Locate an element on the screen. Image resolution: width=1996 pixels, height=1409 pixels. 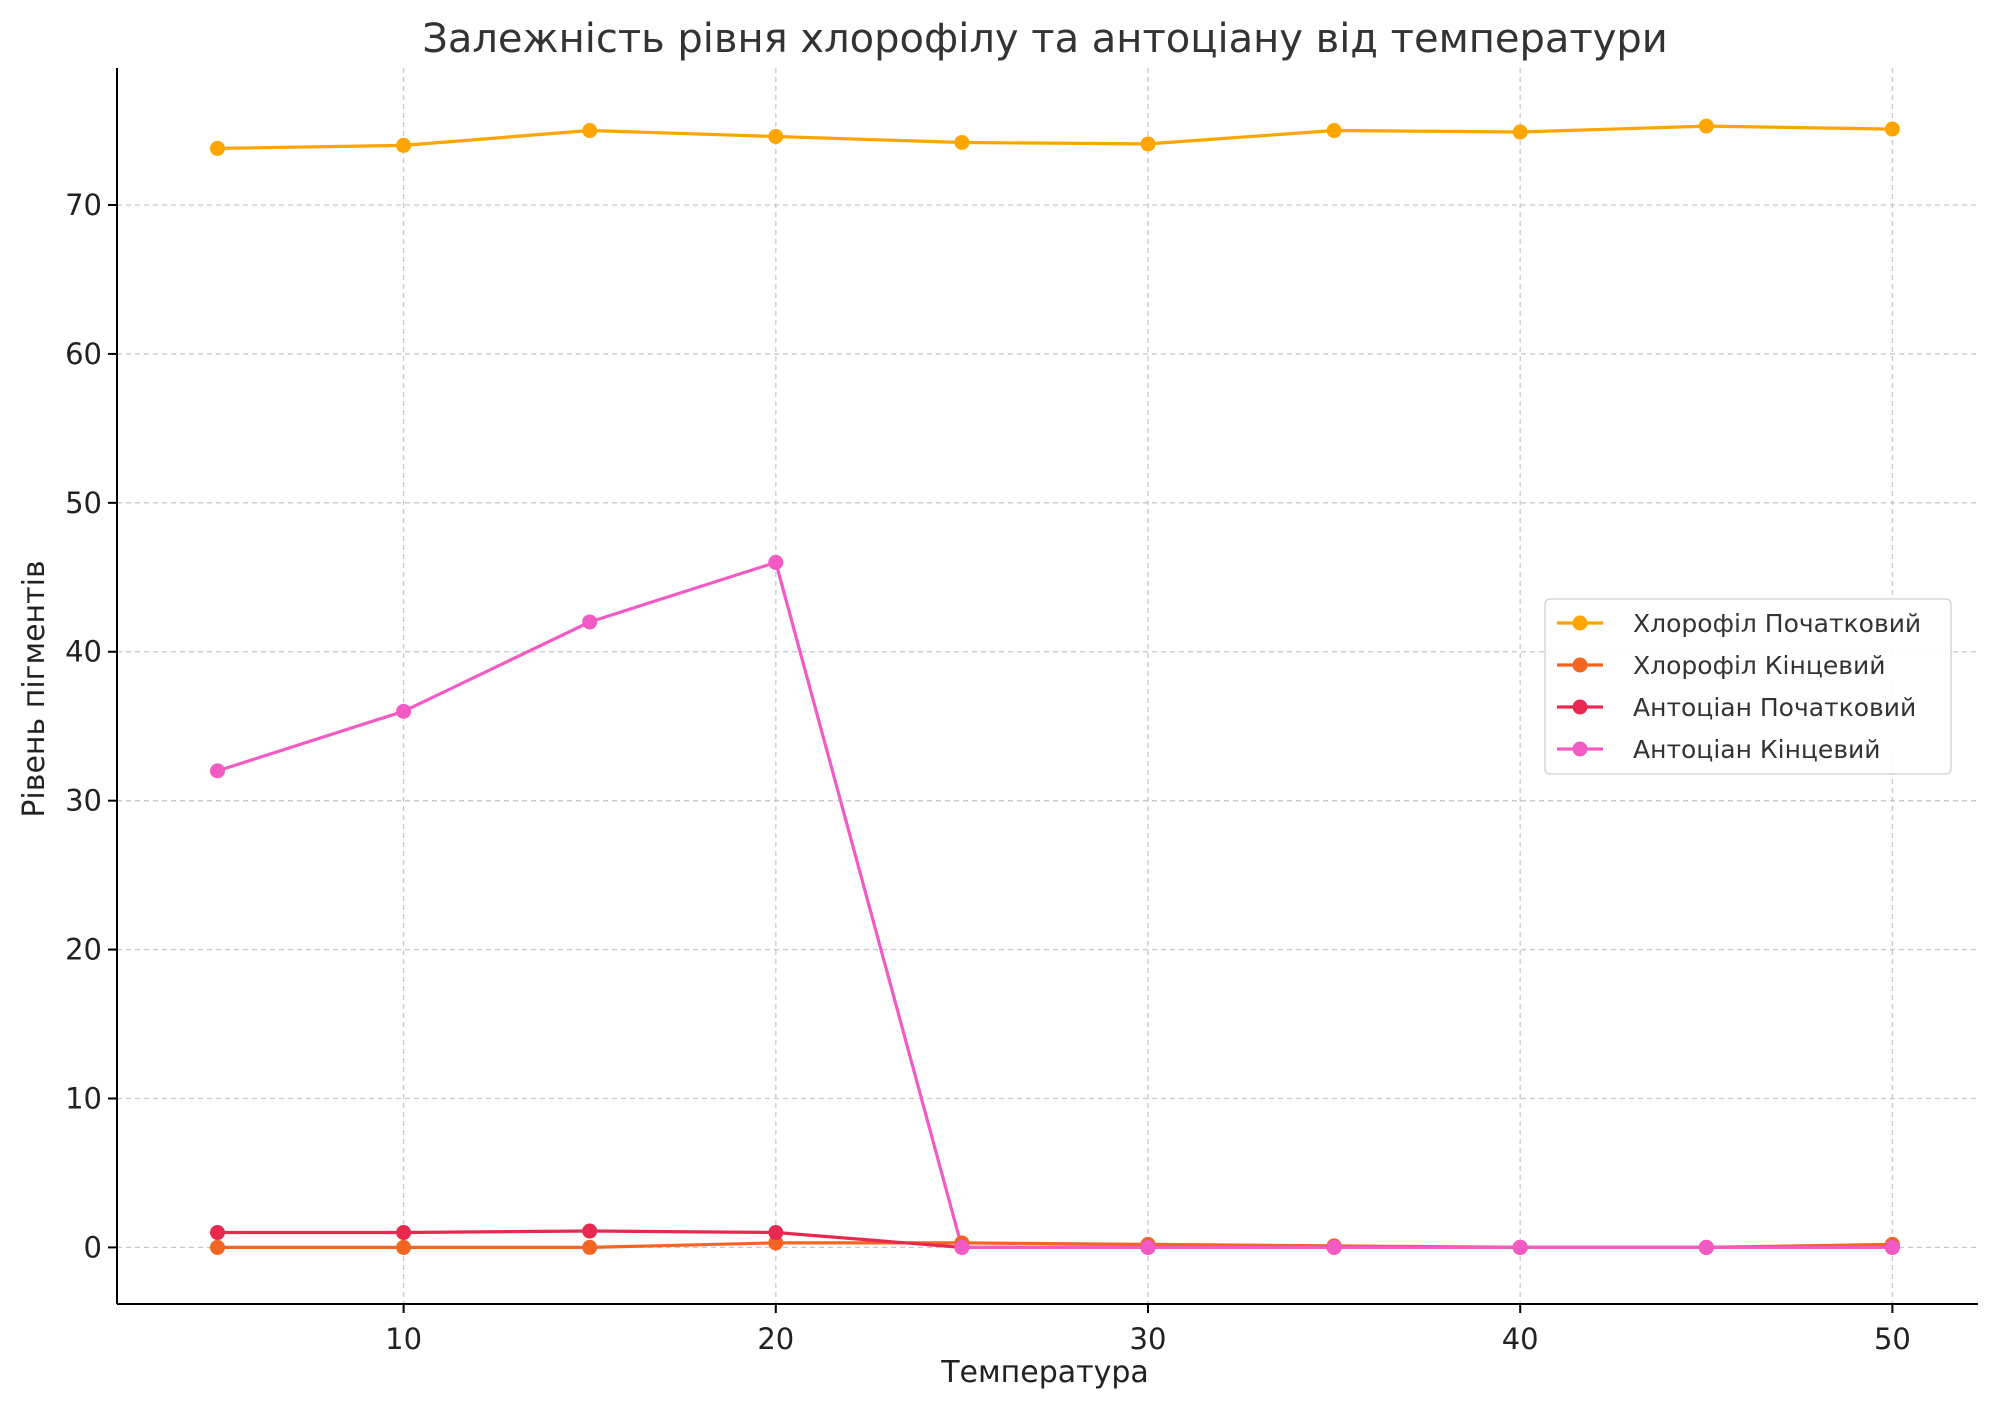
y-axis-label: Рівень пігментів is located at coordinates (34, 688).